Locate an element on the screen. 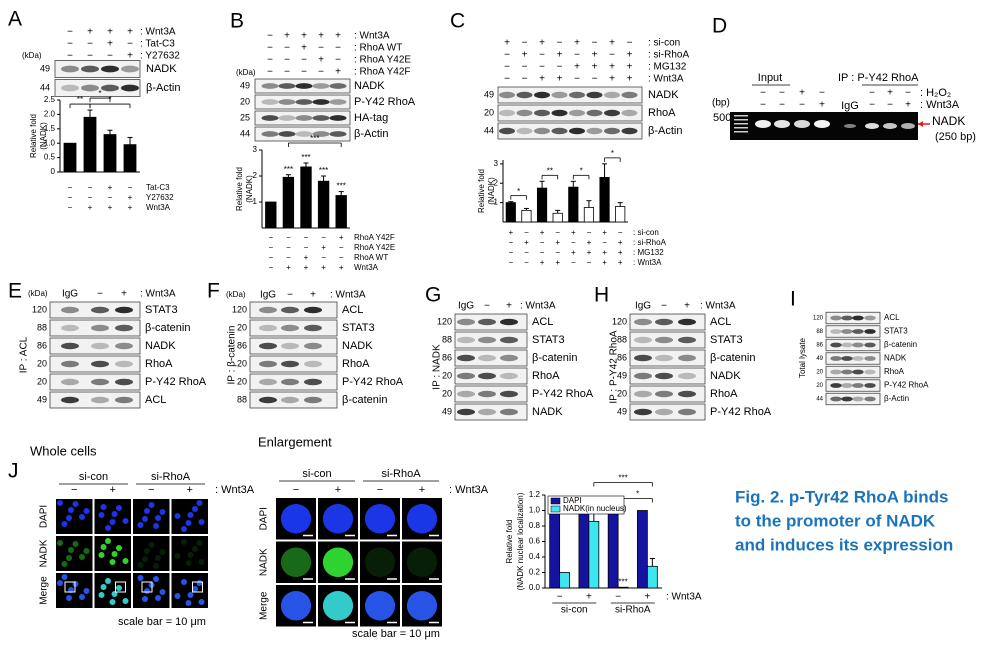 The image size is (983, 645). treatment-name: : MG132 is located at coordinates (648, 252).